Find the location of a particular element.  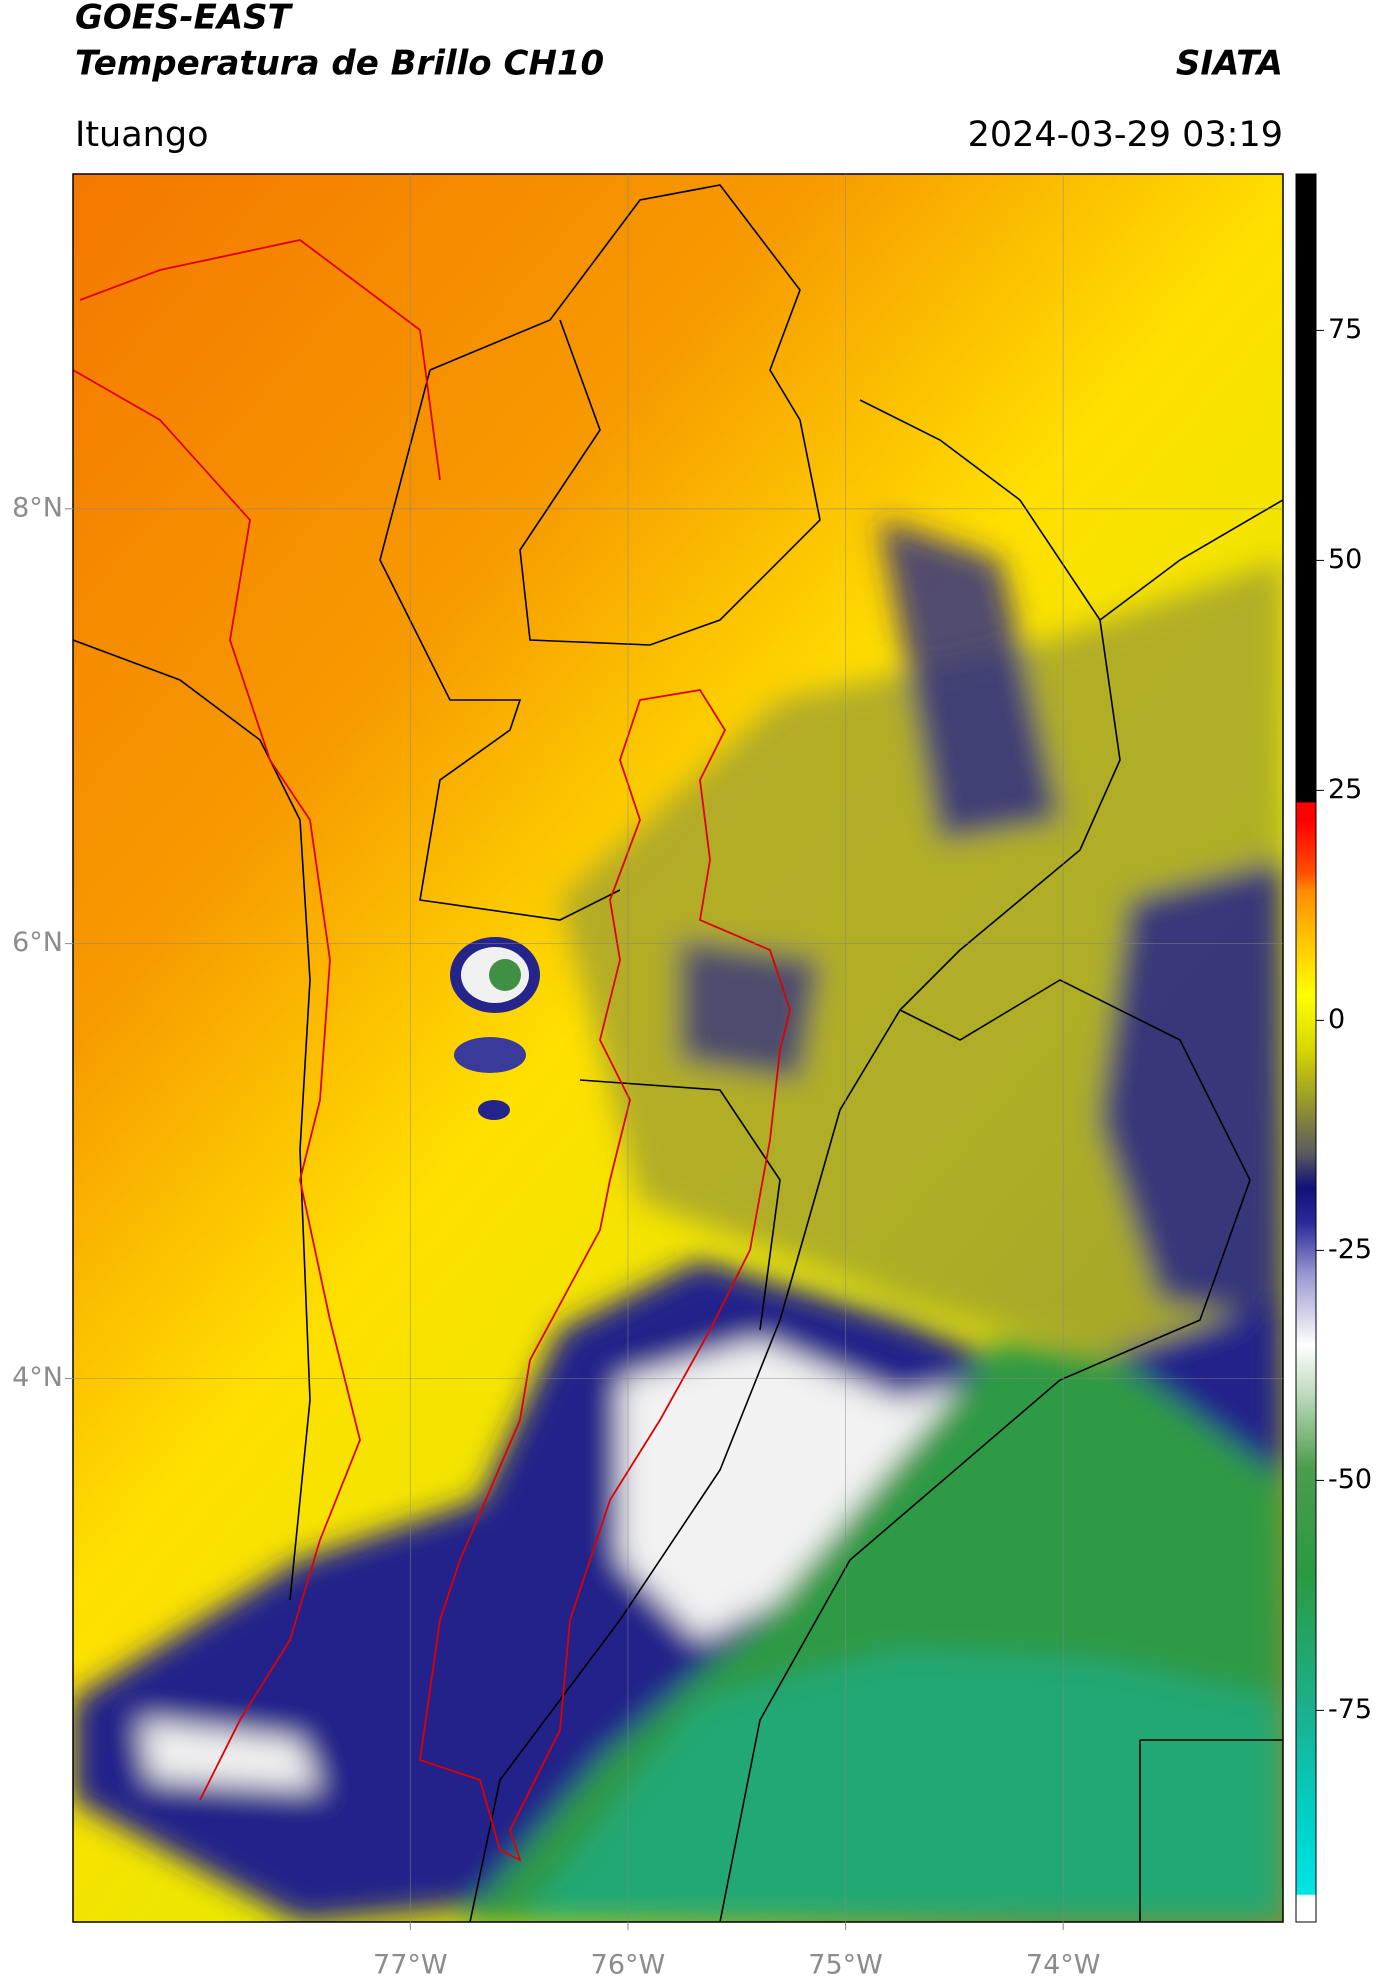

location: Ituango is located at coordinates (142, 135).